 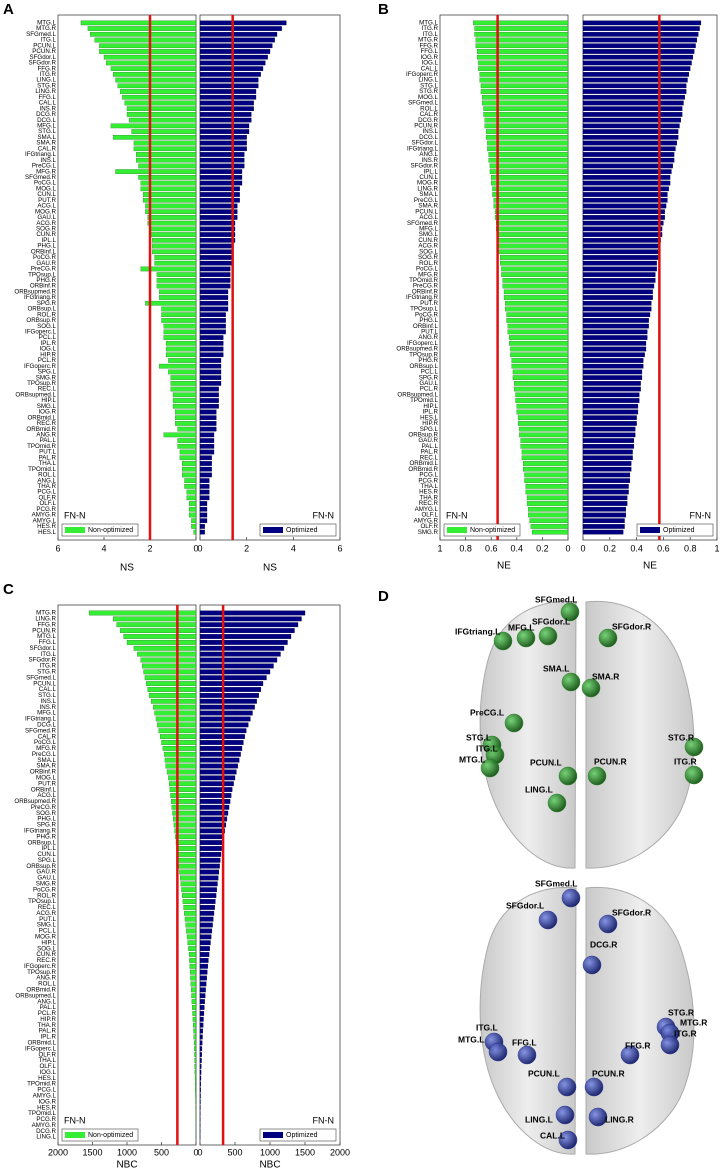 What do you see at coordinates (44, 515) in the screenshot?
I see `category-label: AMYG.R` at bounding box center [44, 515].